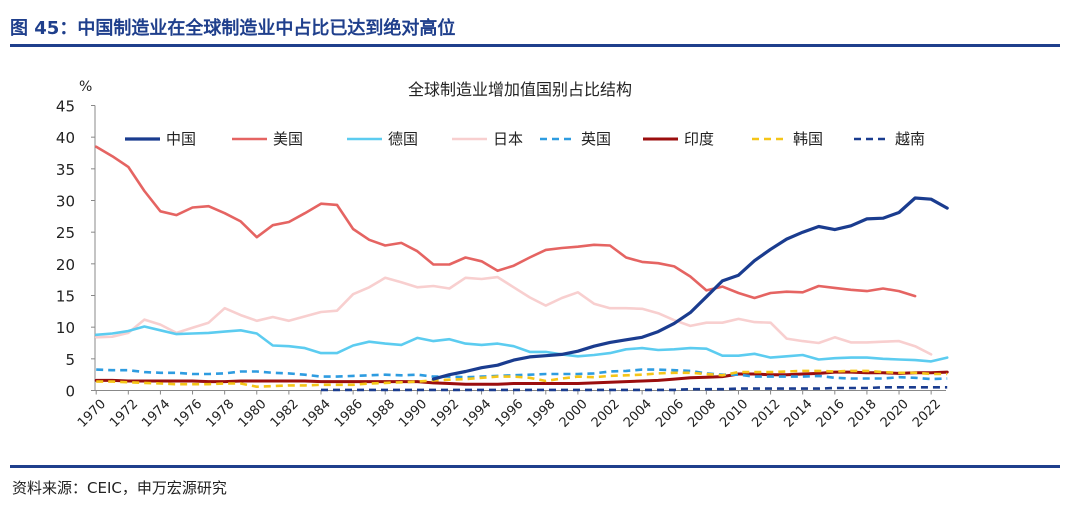 This screenshot has height=507, width=1080. What do you see at coordinates (889, 139) in the screenshot?
I see `legend-item-越南: 越南` at bounding box center [889, 139].